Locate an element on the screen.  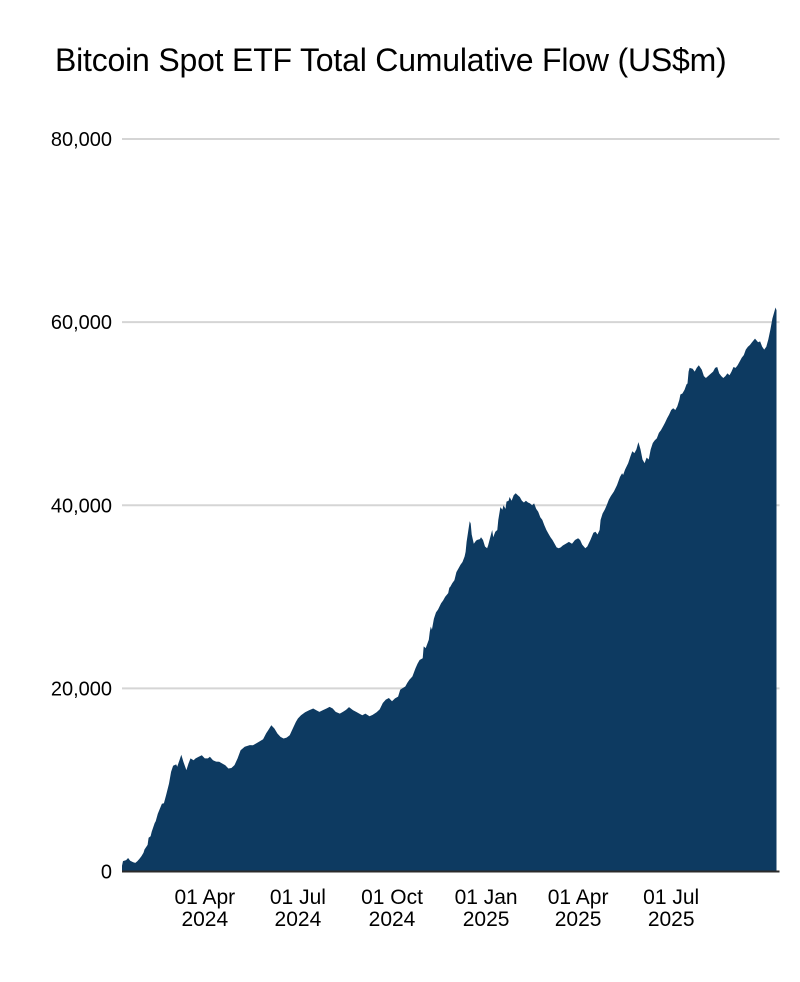
x-axis-tick-year-2024-07-01: 2024 is located at coordinates (298, 919).